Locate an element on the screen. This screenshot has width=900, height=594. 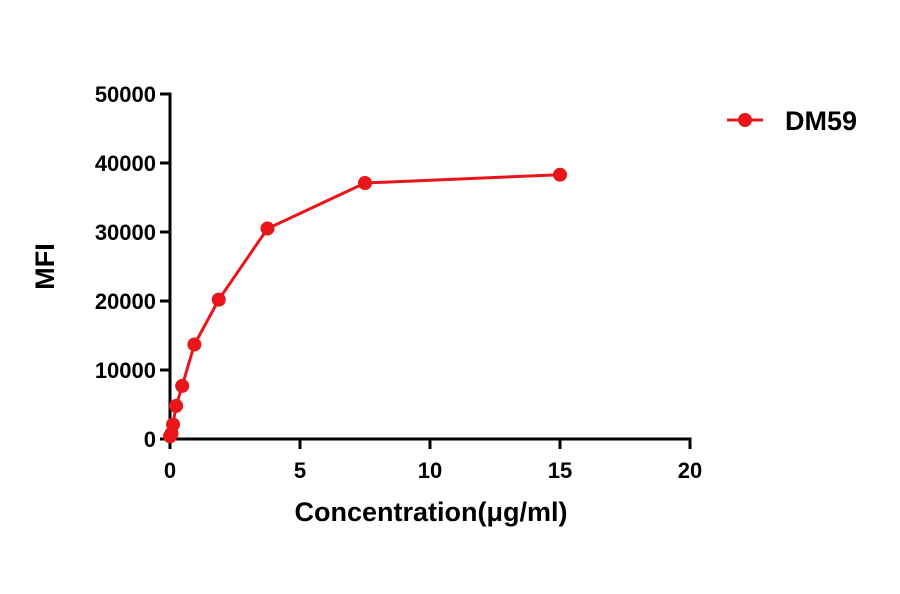
legend: DM59 is located at coordinates (792, 121).